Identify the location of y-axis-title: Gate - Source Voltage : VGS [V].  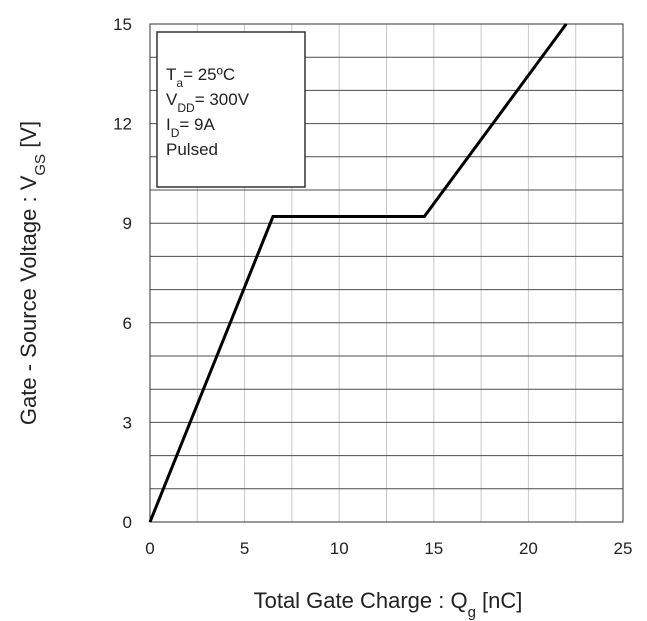
(32, 273).